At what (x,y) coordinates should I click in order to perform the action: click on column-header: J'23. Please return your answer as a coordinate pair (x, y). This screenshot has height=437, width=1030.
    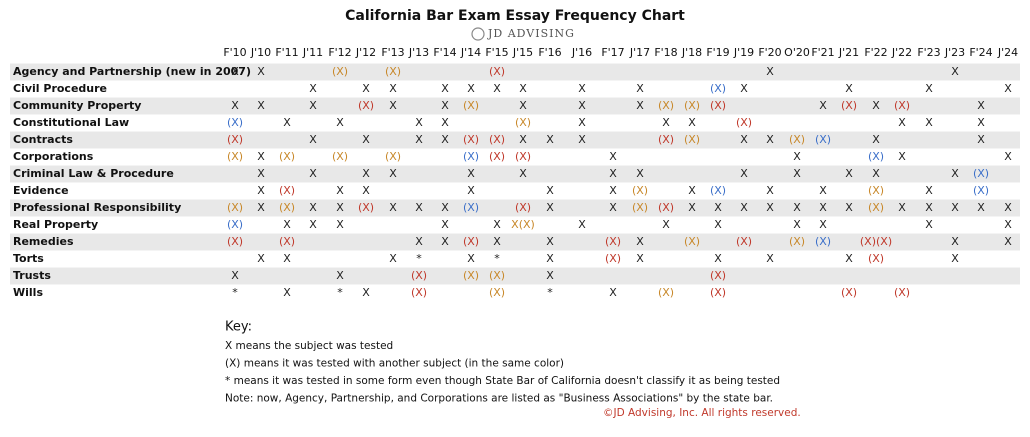
    Looking at the image, I should click on (954, 52).